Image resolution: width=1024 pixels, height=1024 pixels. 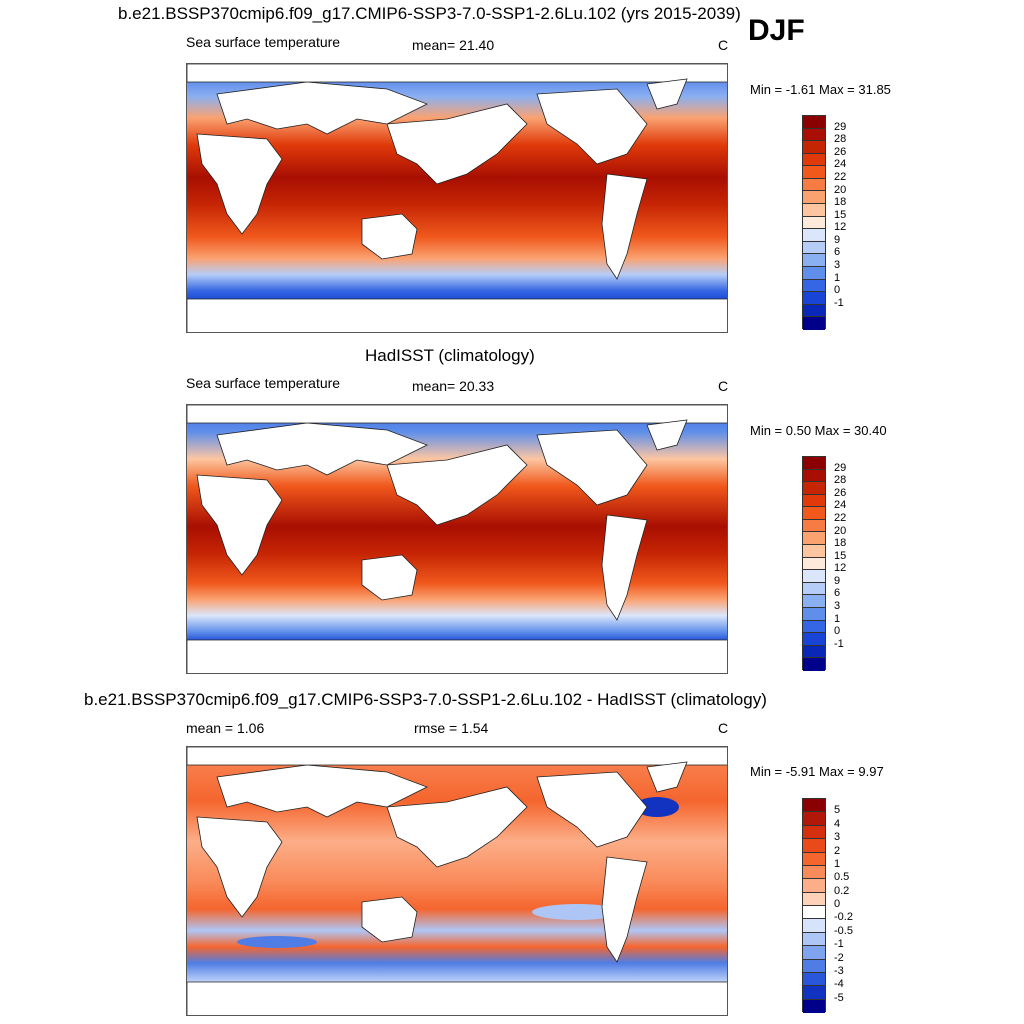 I want to click on colorbar-tick-label: -2, so click(x=839, y=957).